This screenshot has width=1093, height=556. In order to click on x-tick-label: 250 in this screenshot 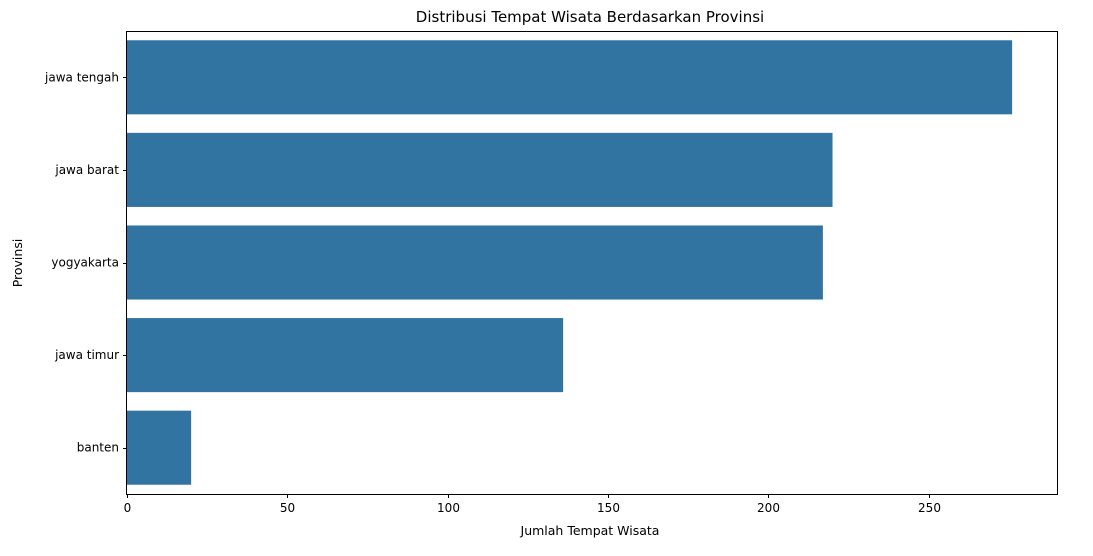, I will do `click(929, 508)`.